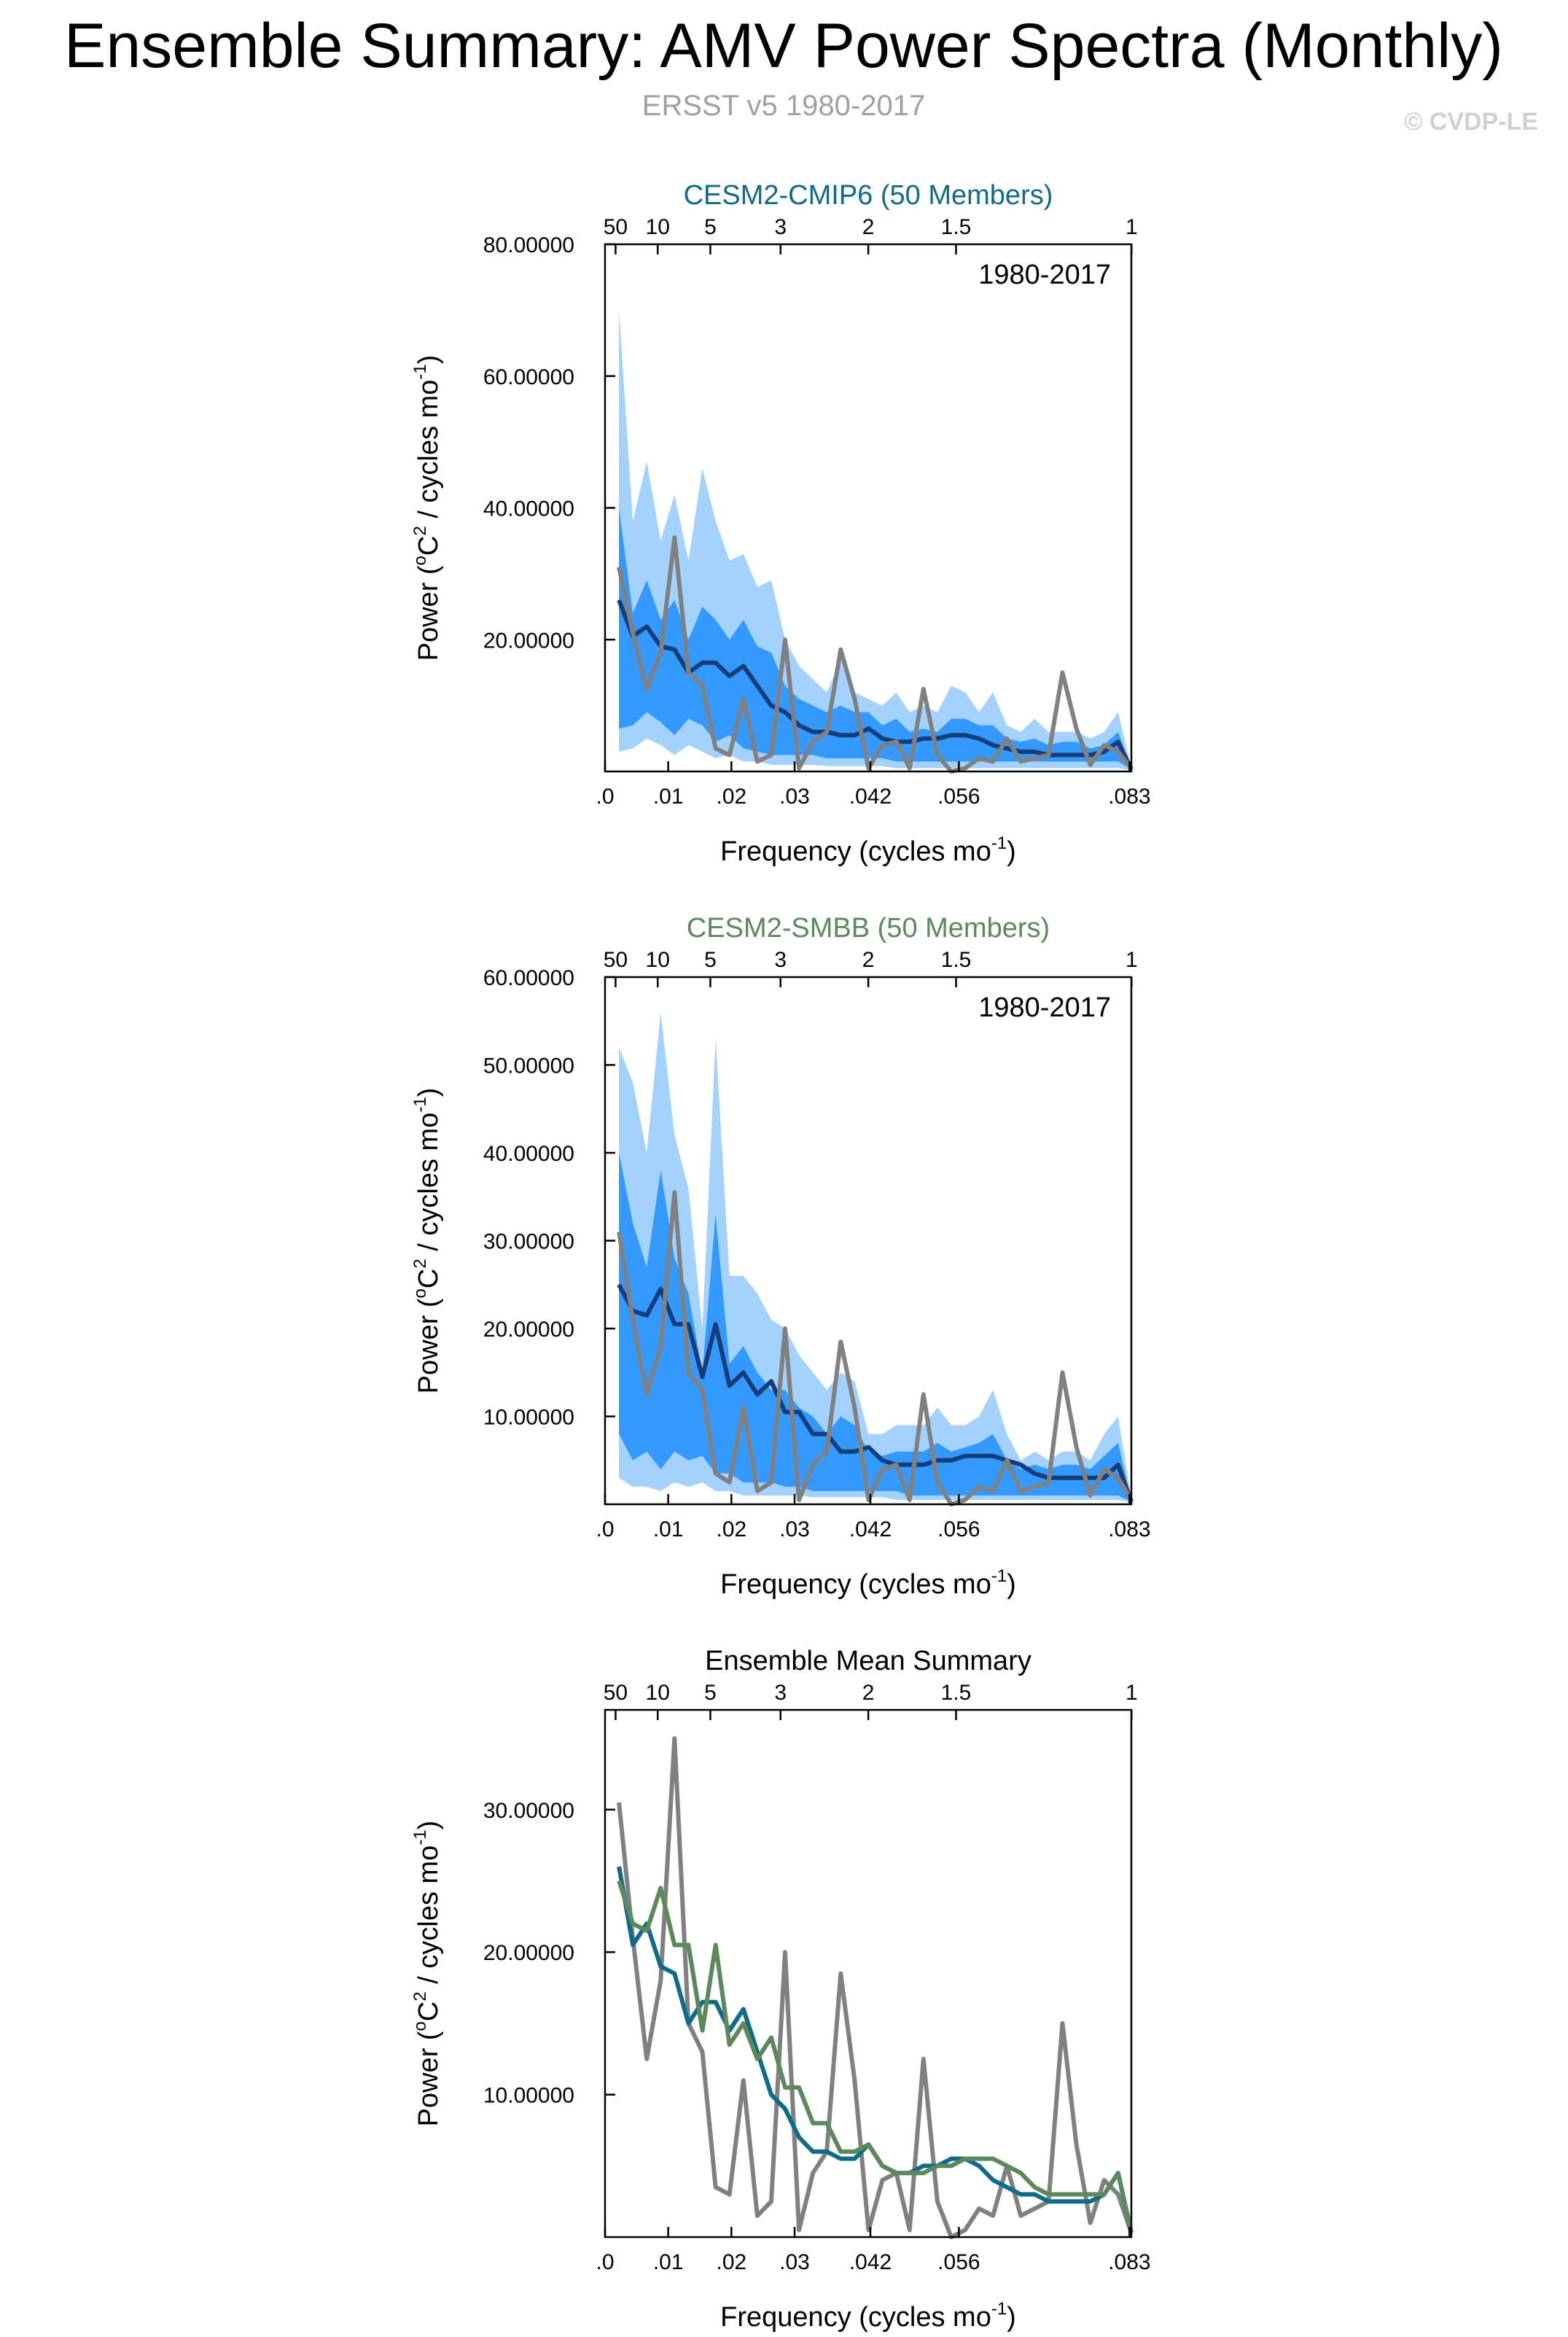 This screenshot has width=1568, height=2337. I want to click on panel-title: CESM2-CMIP6 (50 Members), so click(868, 196).